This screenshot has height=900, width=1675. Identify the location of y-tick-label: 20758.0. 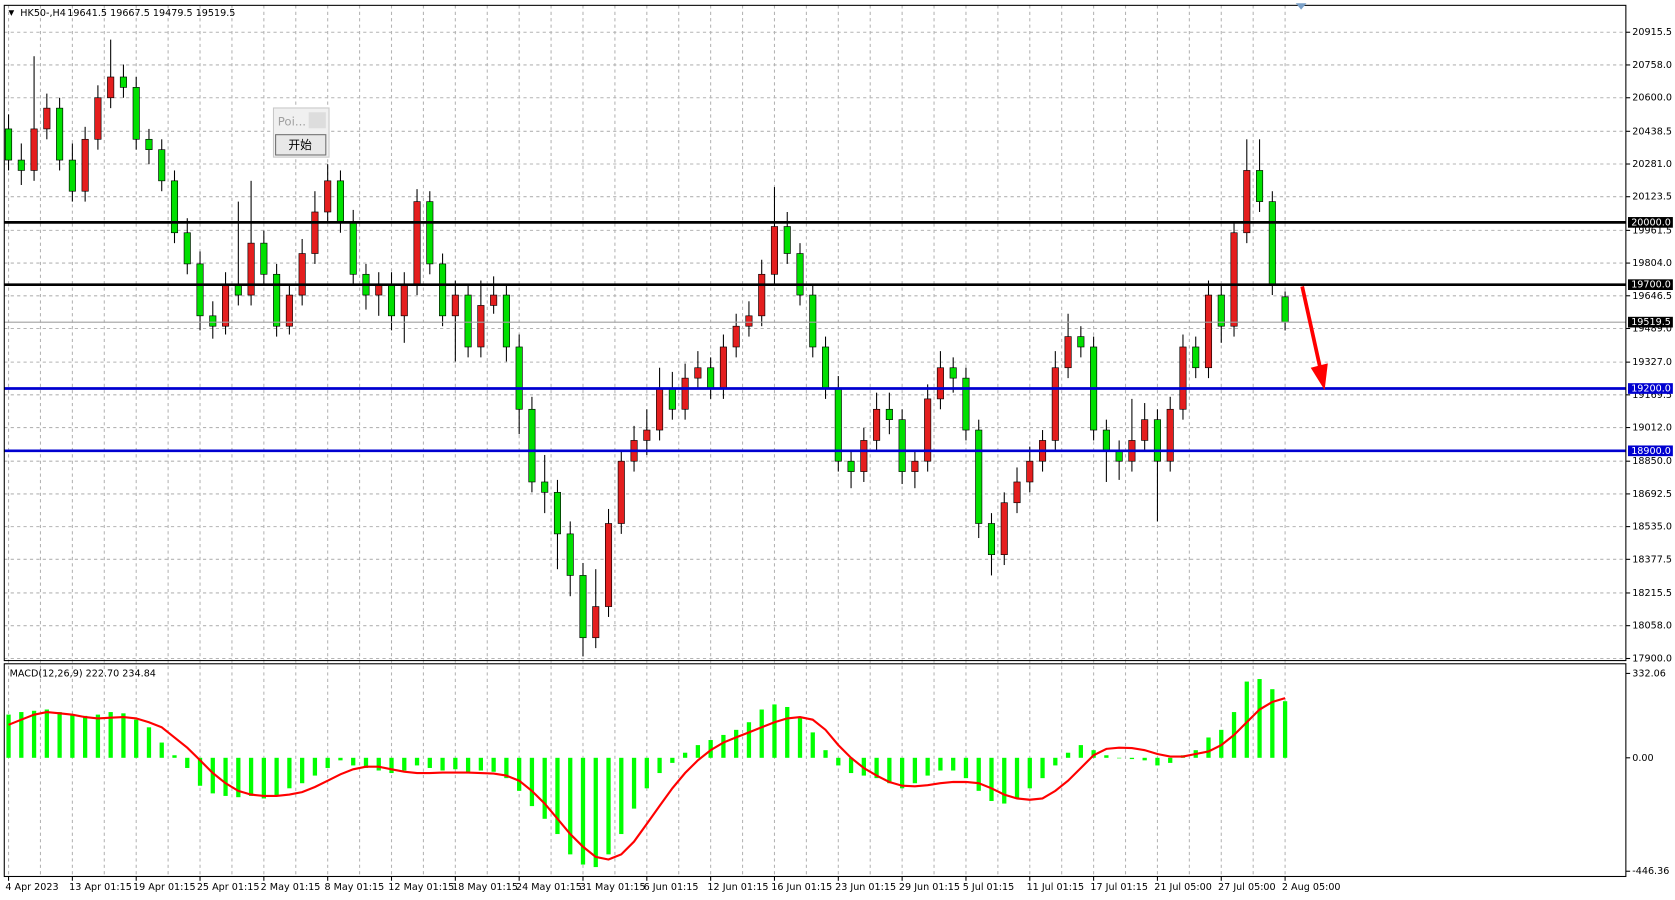
(1652, 65).